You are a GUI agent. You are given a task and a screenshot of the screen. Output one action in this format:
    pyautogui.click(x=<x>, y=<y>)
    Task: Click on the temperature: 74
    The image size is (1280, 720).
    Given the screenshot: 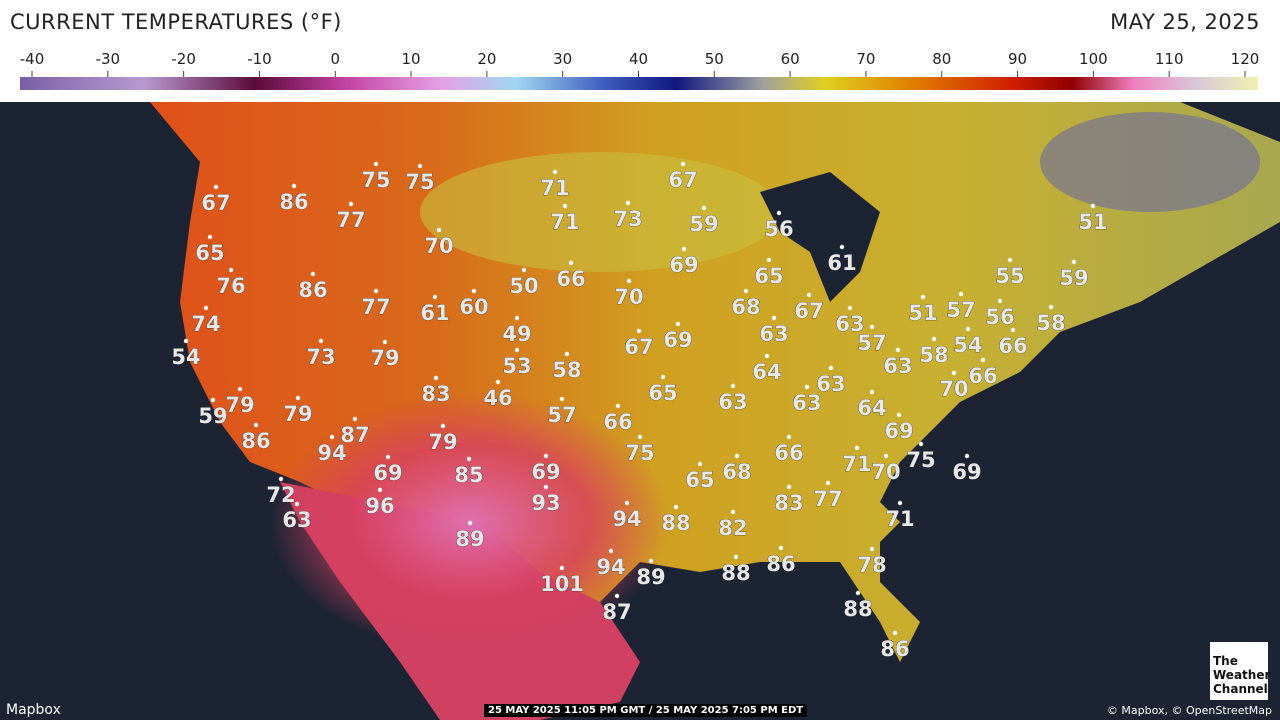 What is the action you would take?
    pyautogui.click(x=205, y=324)
    